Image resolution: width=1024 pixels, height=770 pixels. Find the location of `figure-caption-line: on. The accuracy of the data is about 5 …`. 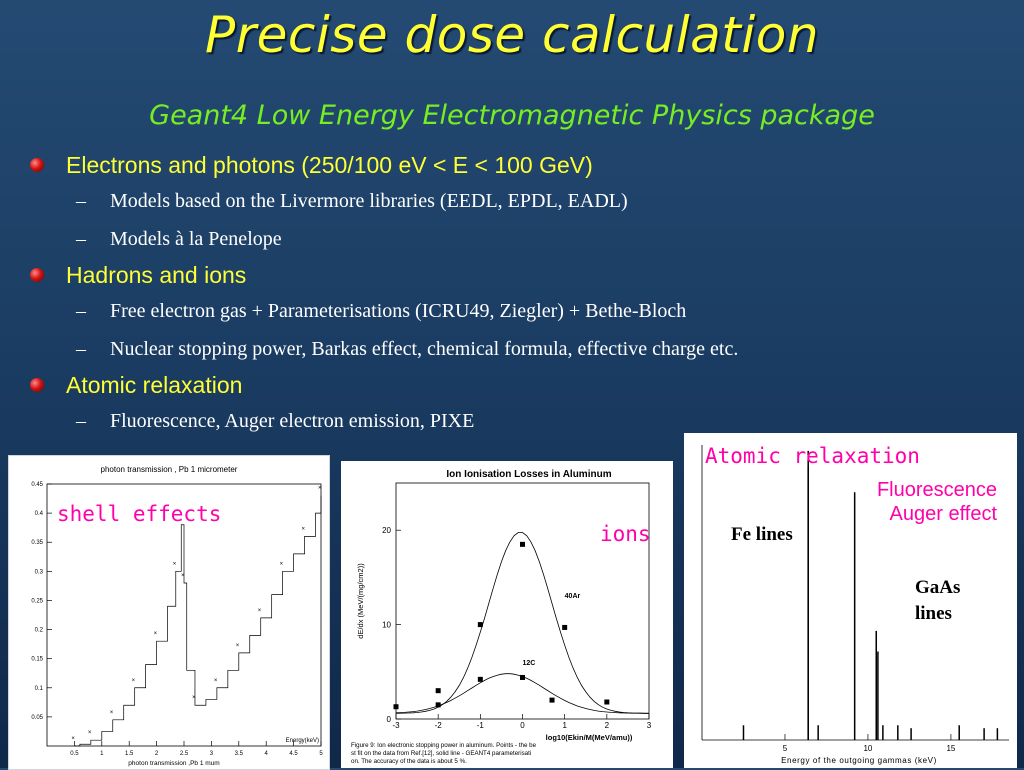

figure-caption-line: on. The accuracy of the data is about 5 … is located at coordinates (409, 761).